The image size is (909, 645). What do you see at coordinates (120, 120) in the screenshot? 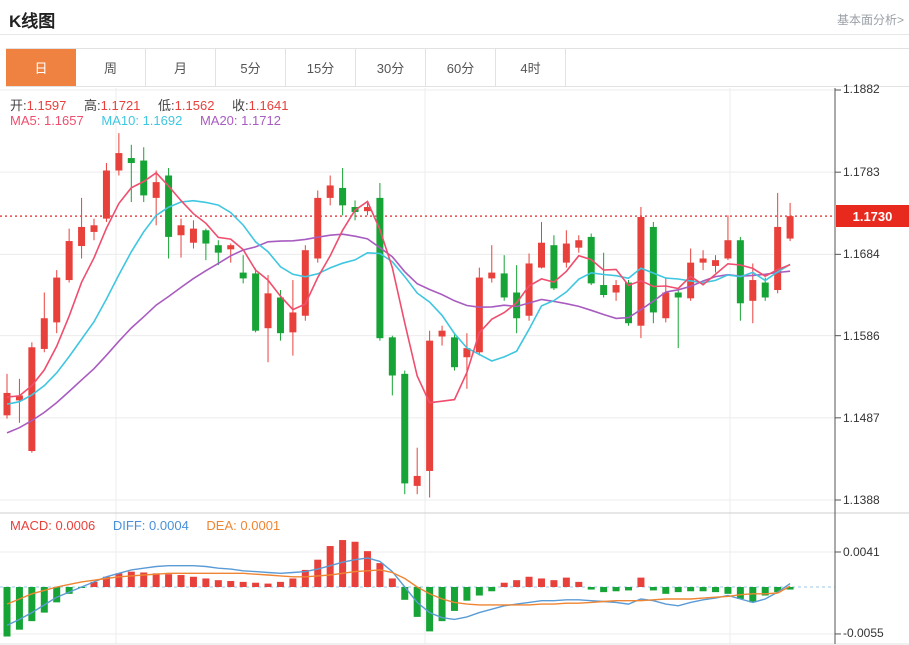
I see `ma10-label: MA10:` at bounding box center [120, 120].